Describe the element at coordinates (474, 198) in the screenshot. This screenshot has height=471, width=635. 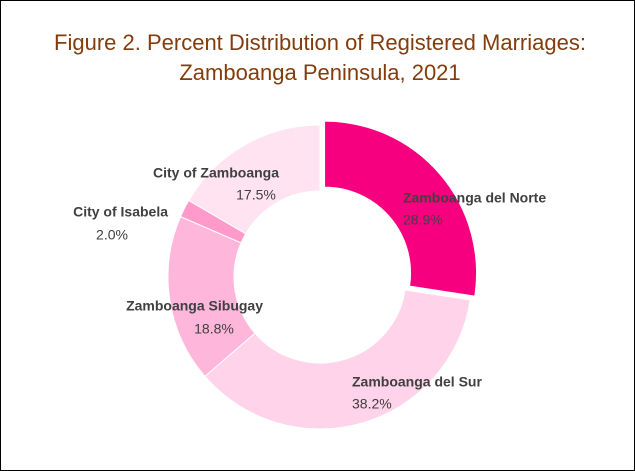
I see `slice-label: Zamboanga del Norte` at that location.